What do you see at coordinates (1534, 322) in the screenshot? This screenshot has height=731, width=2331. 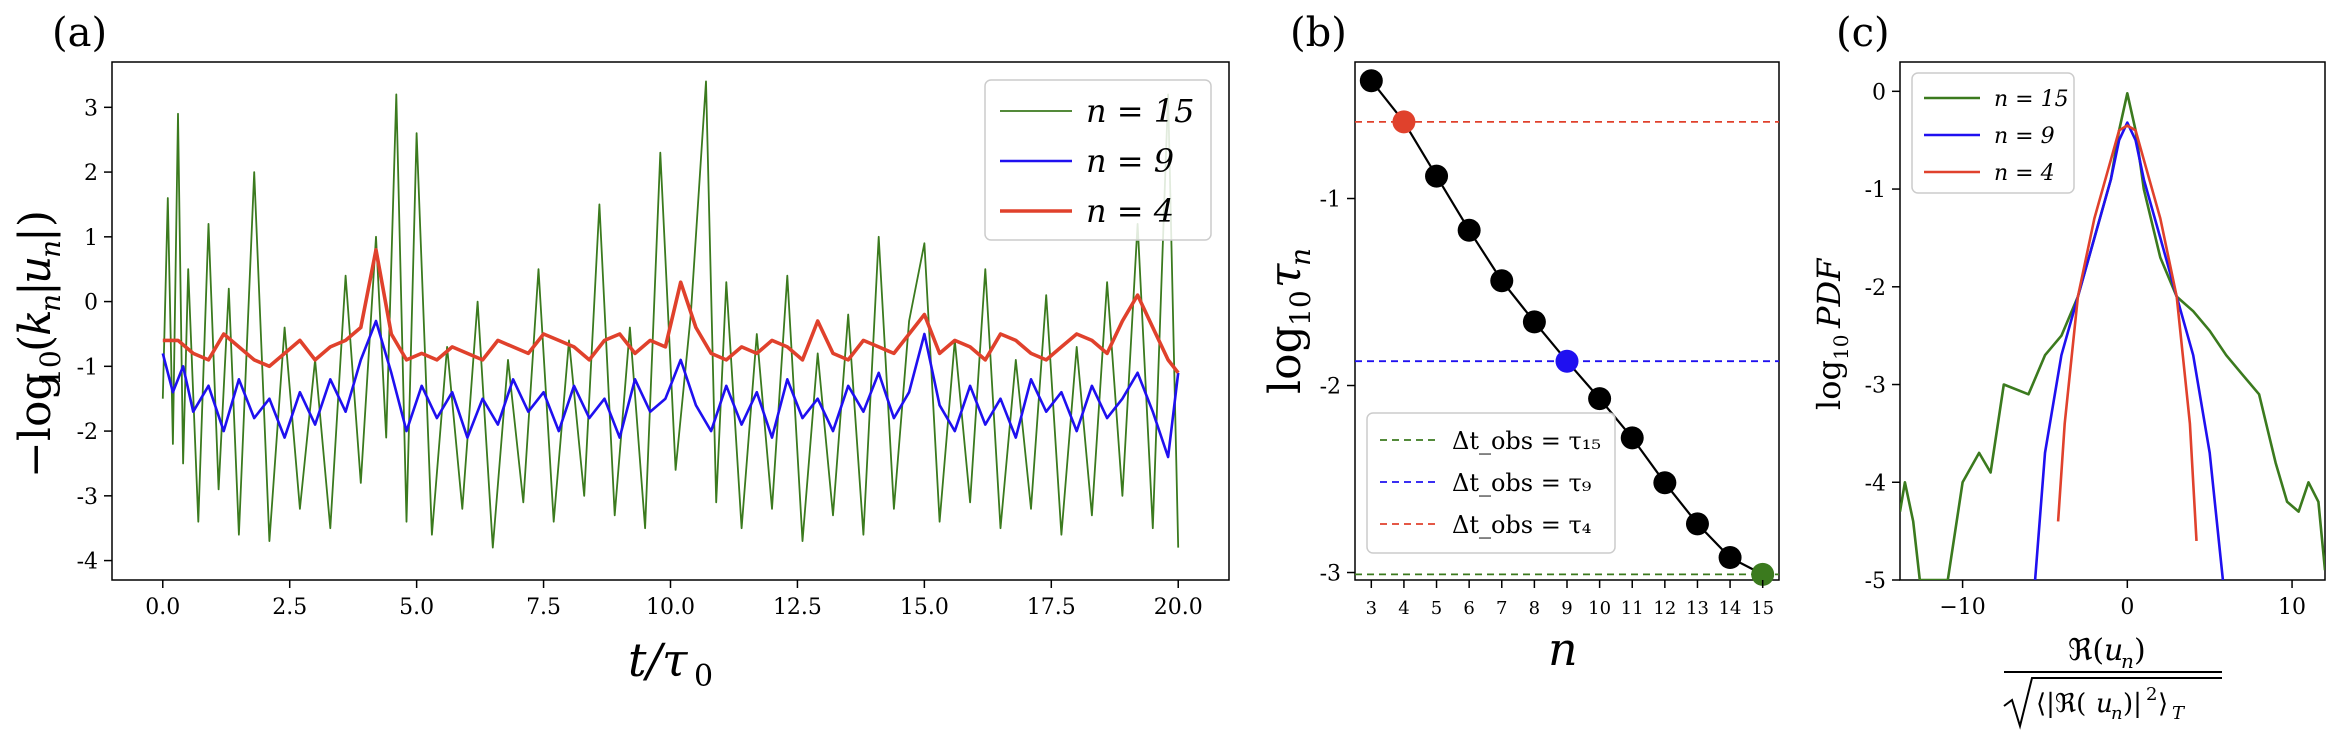 I see `point-n8` at bounding box center [1534, 322].